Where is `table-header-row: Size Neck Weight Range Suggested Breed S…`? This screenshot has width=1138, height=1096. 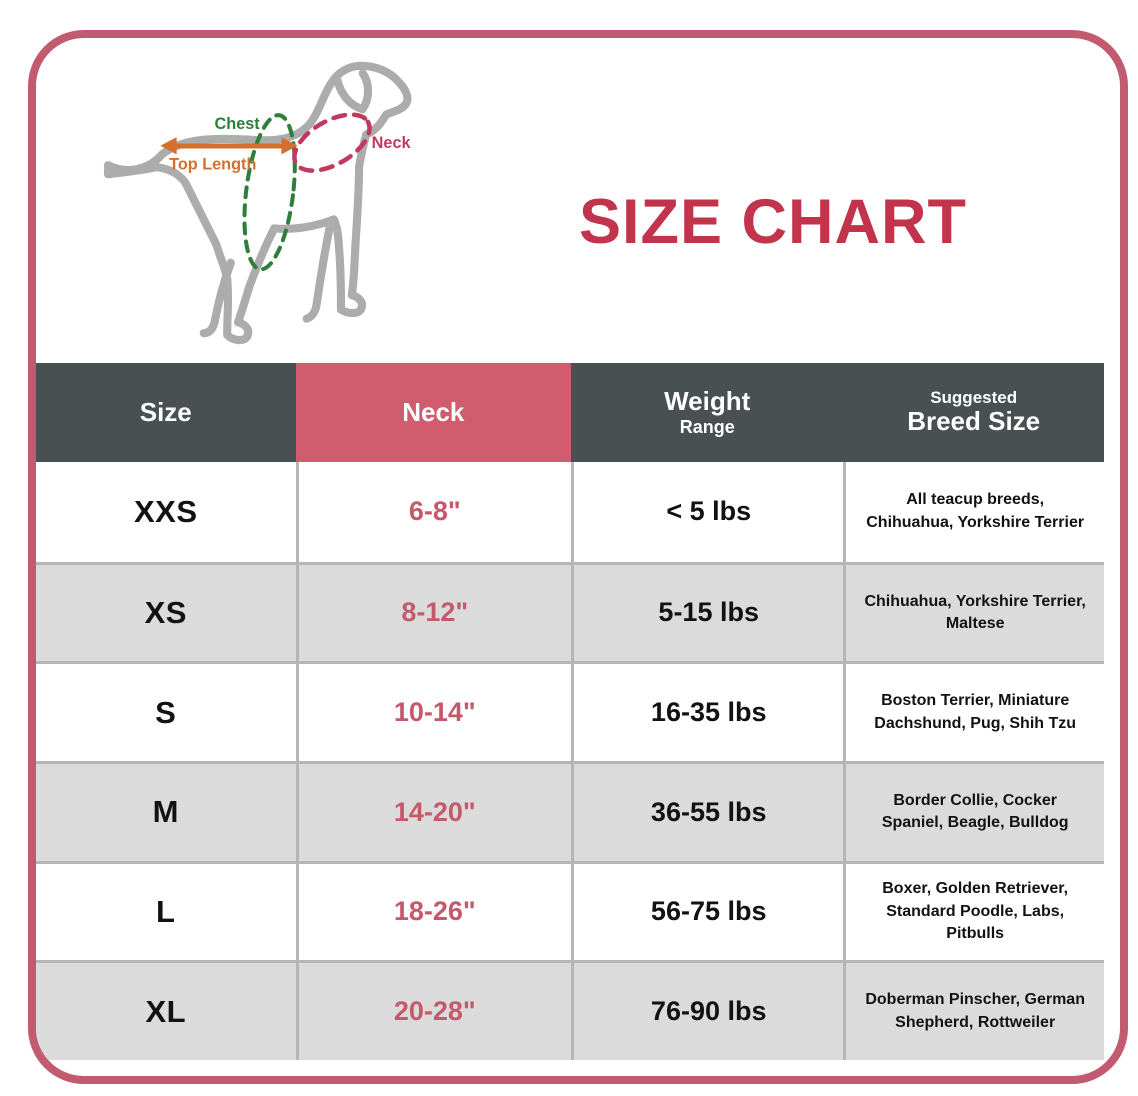 table-header-row: Size Neck Weight Range Suggested Breed S… is located at coordinates (570, 412).